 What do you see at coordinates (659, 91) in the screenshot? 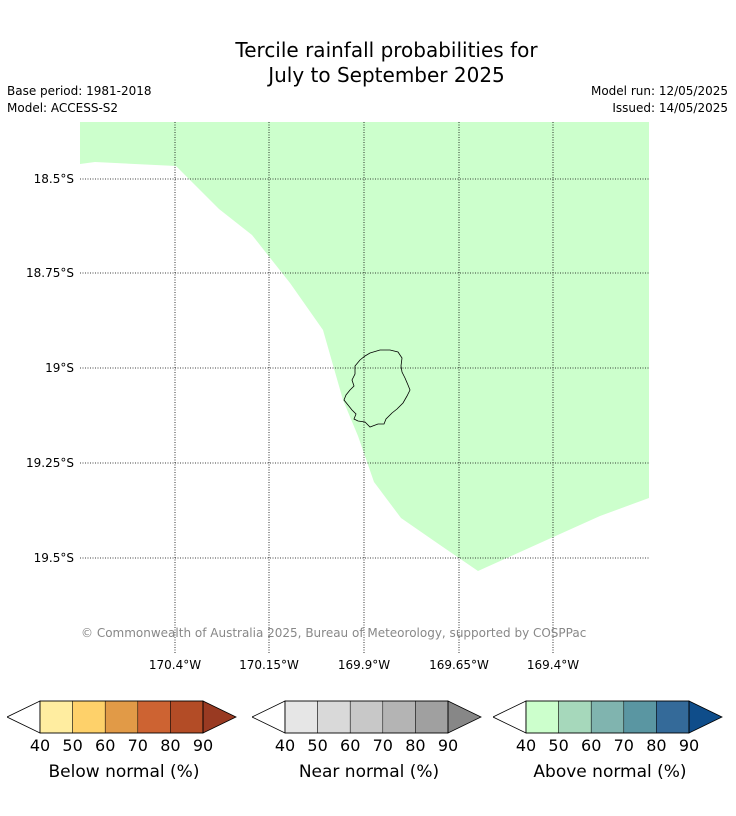
I see `model-run: Model run: 12/05/2025` at bounding box center [659, 91].